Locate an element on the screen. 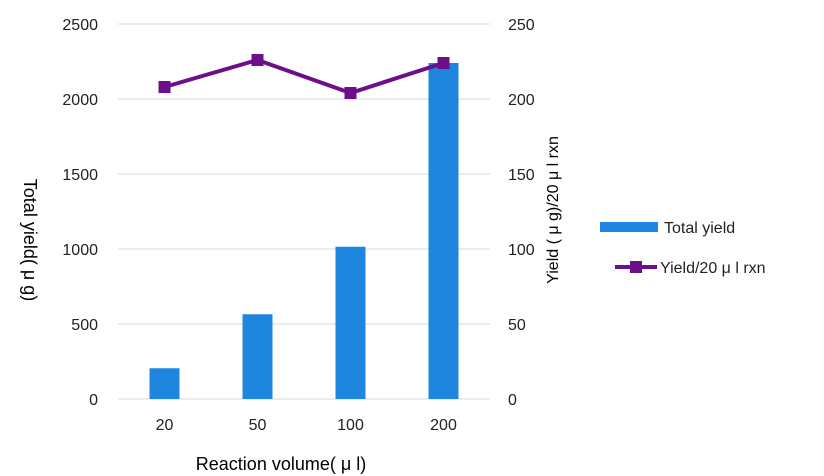 This screenshot has width=824, height=476. y-tick-label: 1000 is located at coordinates (80, 250).